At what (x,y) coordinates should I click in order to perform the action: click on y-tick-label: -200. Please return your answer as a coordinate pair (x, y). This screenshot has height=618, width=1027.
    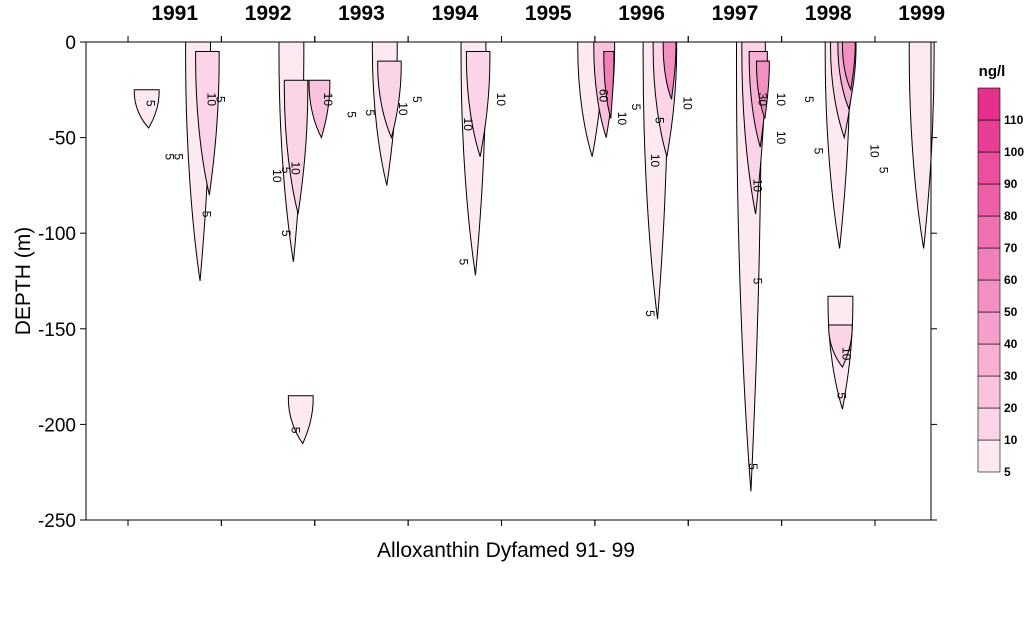
    Looking at the image, I should click on (57, 425).